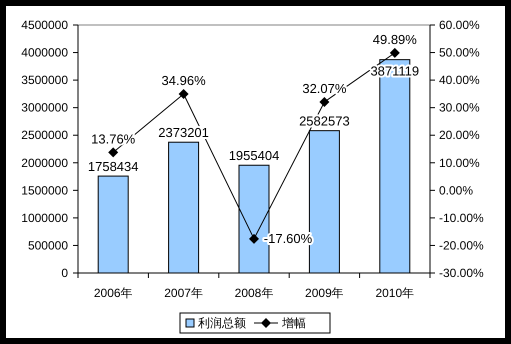 Image resolution: width=511 pixels, height=344 pixels. Describe the element at coordinates (461, 217) in the screenshot. I see `y2-tick-label: -10.00%` at that location.